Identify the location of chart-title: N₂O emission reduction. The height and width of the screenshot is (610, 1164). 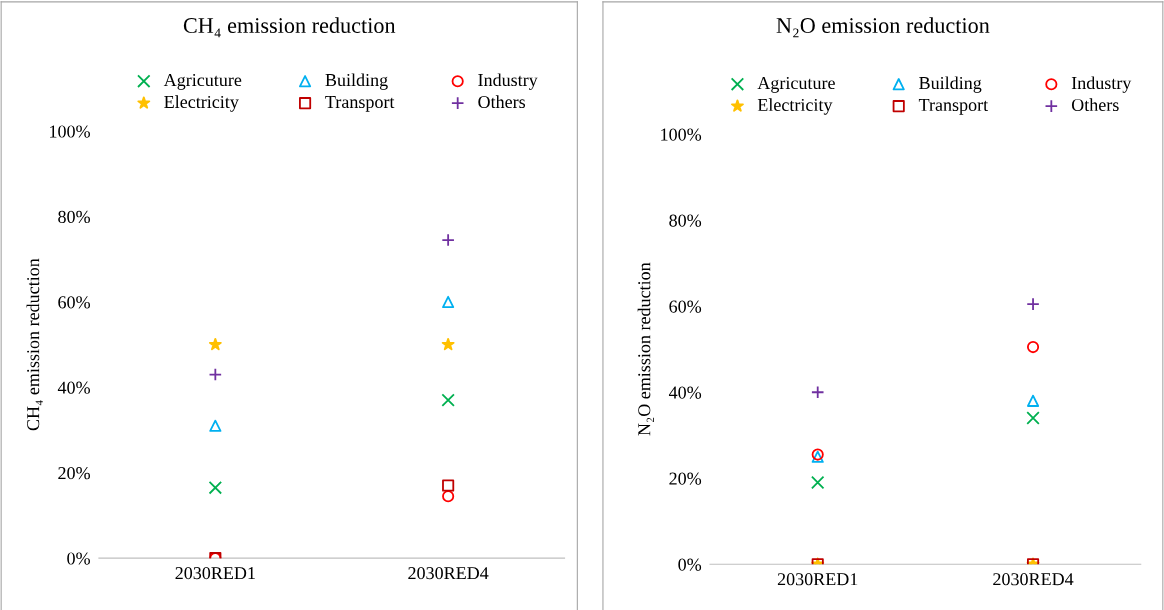
(883, 27).